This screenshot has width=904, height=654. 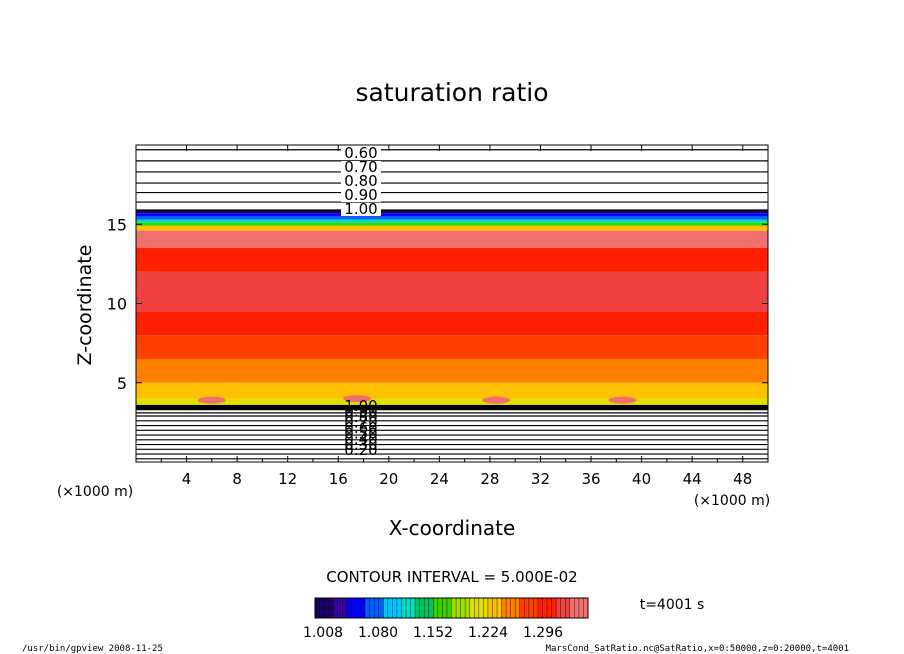 What do you see at coordinates (122, 383) in the screenshot?
I see `z-tick-label: 5` at bounding box center [122, 383].